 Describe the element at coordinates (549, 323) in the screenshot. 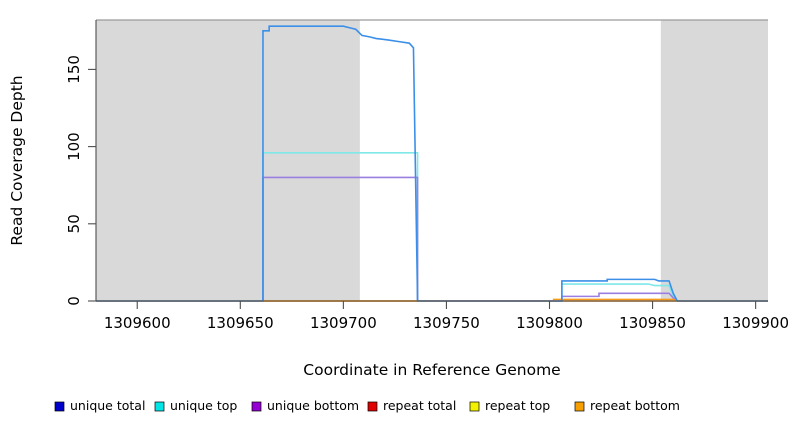

I see `x-tick-label: 1309800` at that location.